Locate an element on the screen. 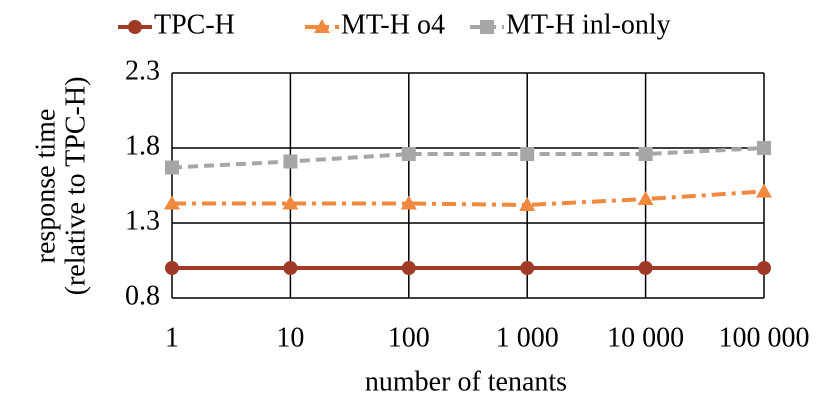 The image size is (831, 416). legend-item: TPC-H is located at coordinates (176, 24).